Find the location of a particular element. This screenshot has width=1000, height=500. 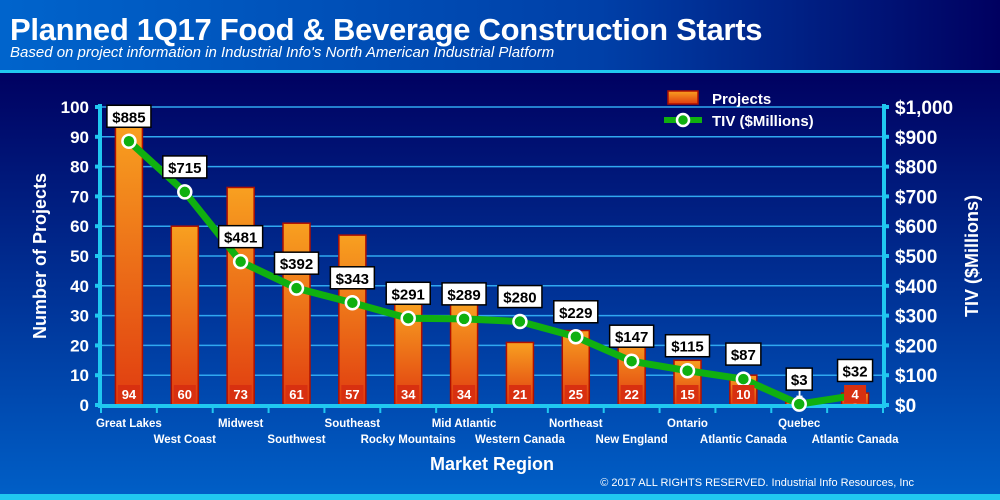

y2-tick-label: $900 is located at coordinates (916, 138).